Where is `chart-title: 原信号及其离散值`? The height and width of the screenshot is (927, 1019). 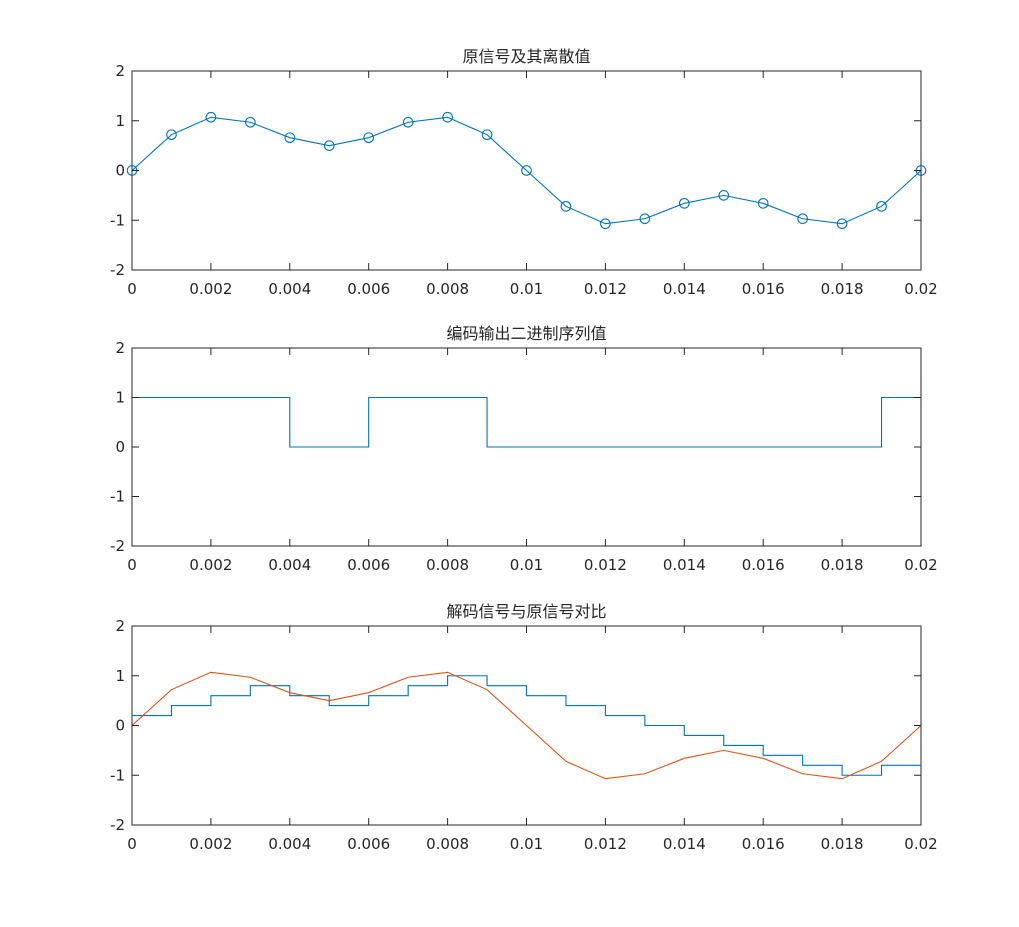 chart-title: 原信号及其离散值 is located at coordinates (526, 56).